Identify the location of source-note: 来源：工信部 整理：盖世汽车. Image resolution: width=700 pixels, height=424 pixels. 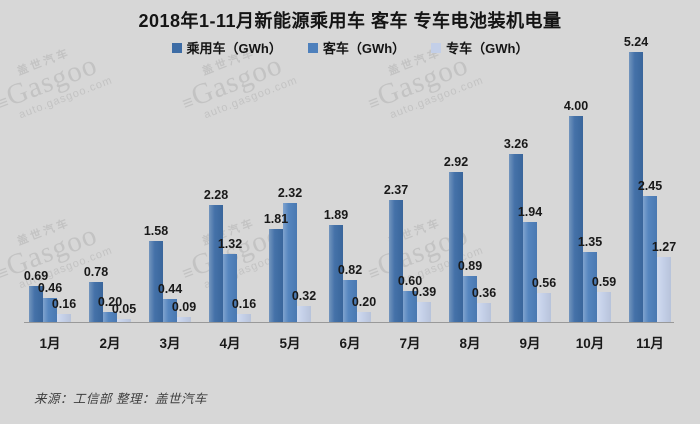
(120, 399).